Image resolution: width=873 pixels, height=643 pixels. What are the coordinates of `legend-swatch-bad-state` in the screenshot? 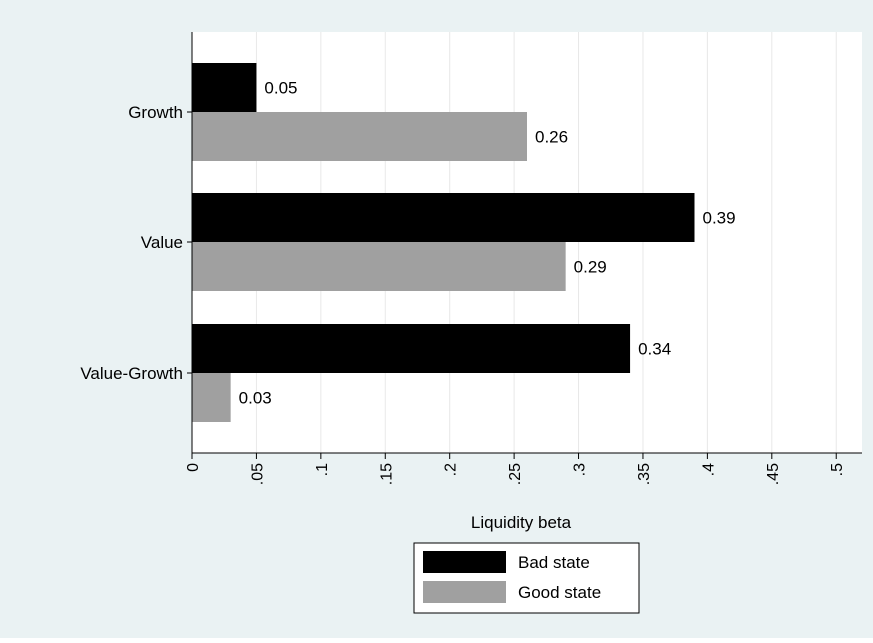 It's located at (464, 562).